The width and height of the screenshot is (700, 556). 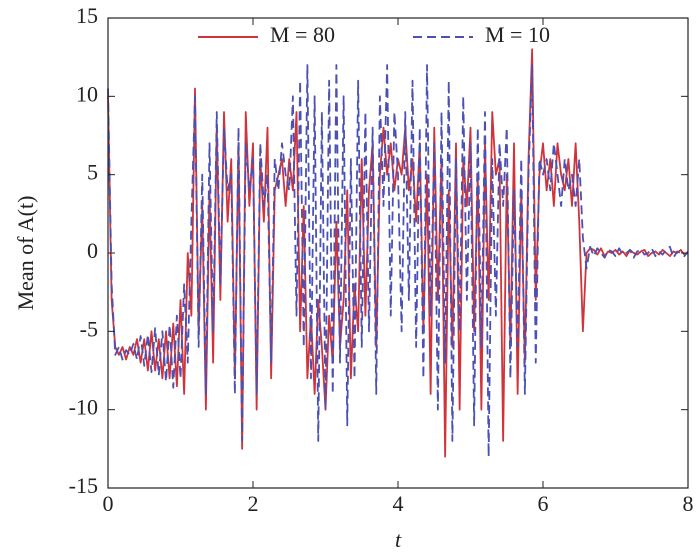 I want to click on x-tick-label: 4, so click(x=398, y=503).